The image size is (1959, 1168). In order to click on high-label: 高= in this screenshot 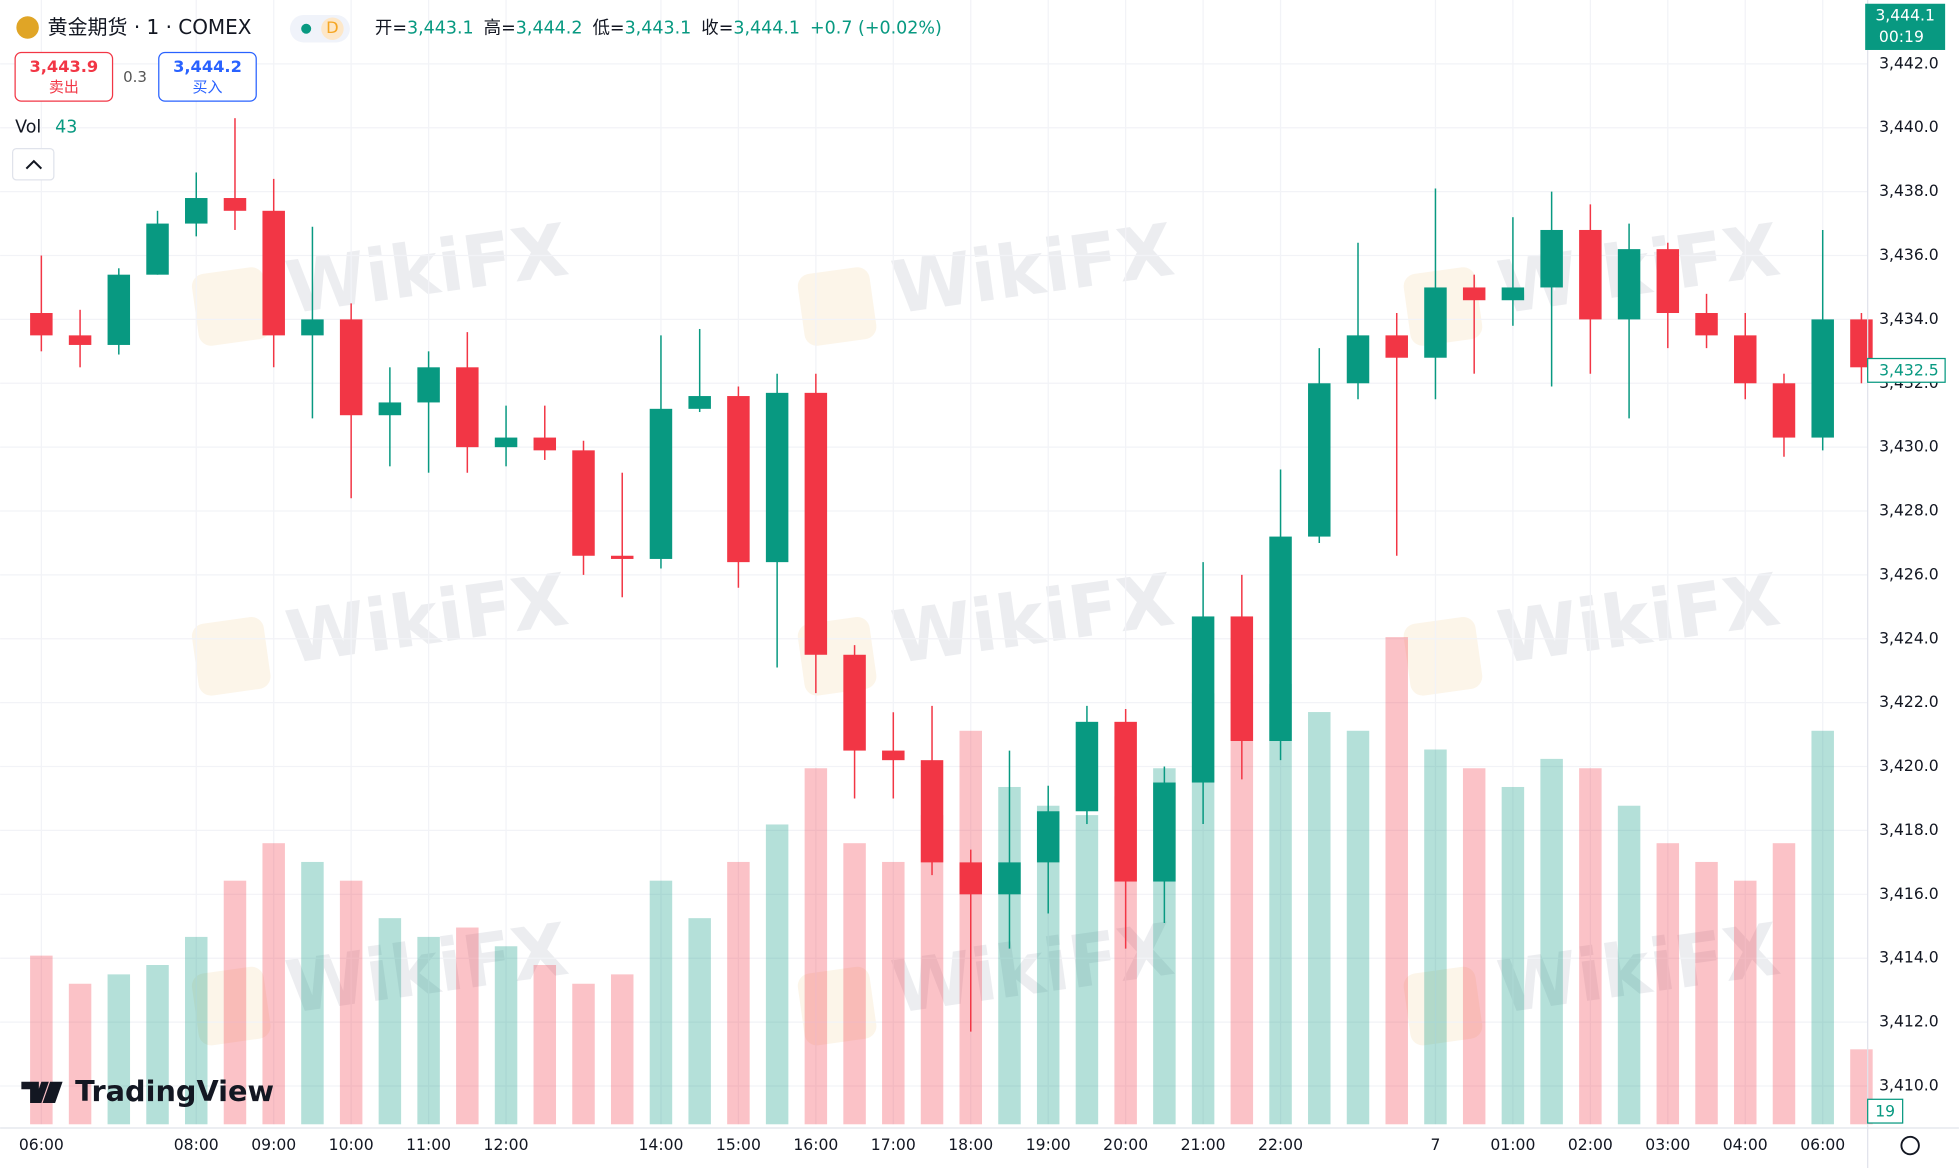, I will do `click(500, 29)`.